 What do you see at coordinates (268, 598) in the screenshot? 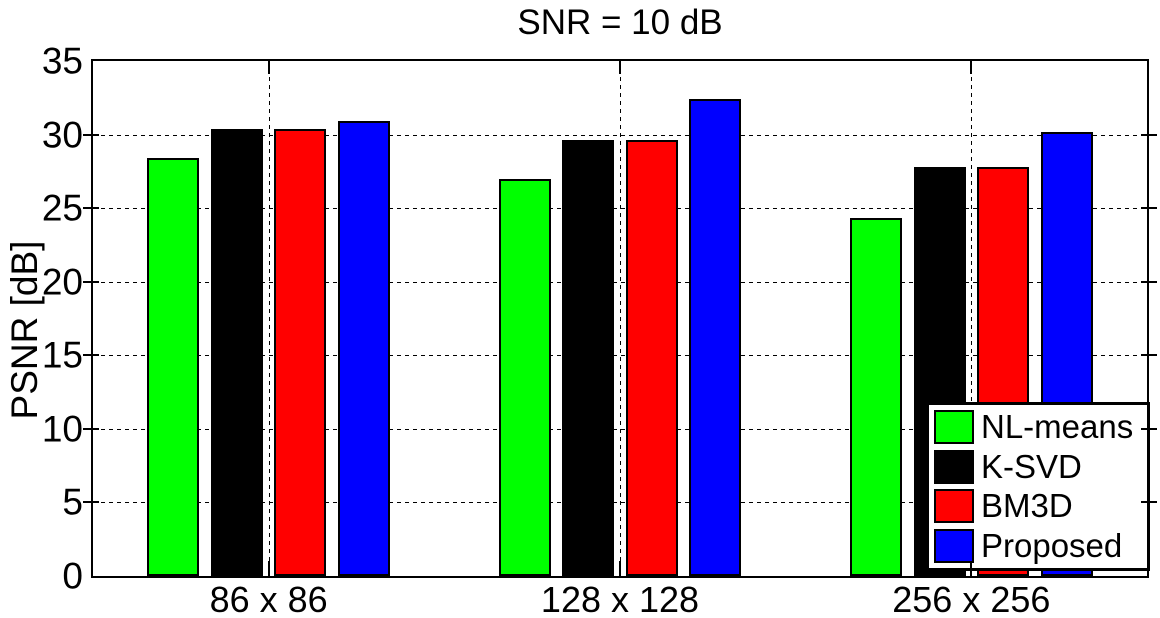
I see `x-tick-label: 86 x 86` at bounding box center [268, 598].